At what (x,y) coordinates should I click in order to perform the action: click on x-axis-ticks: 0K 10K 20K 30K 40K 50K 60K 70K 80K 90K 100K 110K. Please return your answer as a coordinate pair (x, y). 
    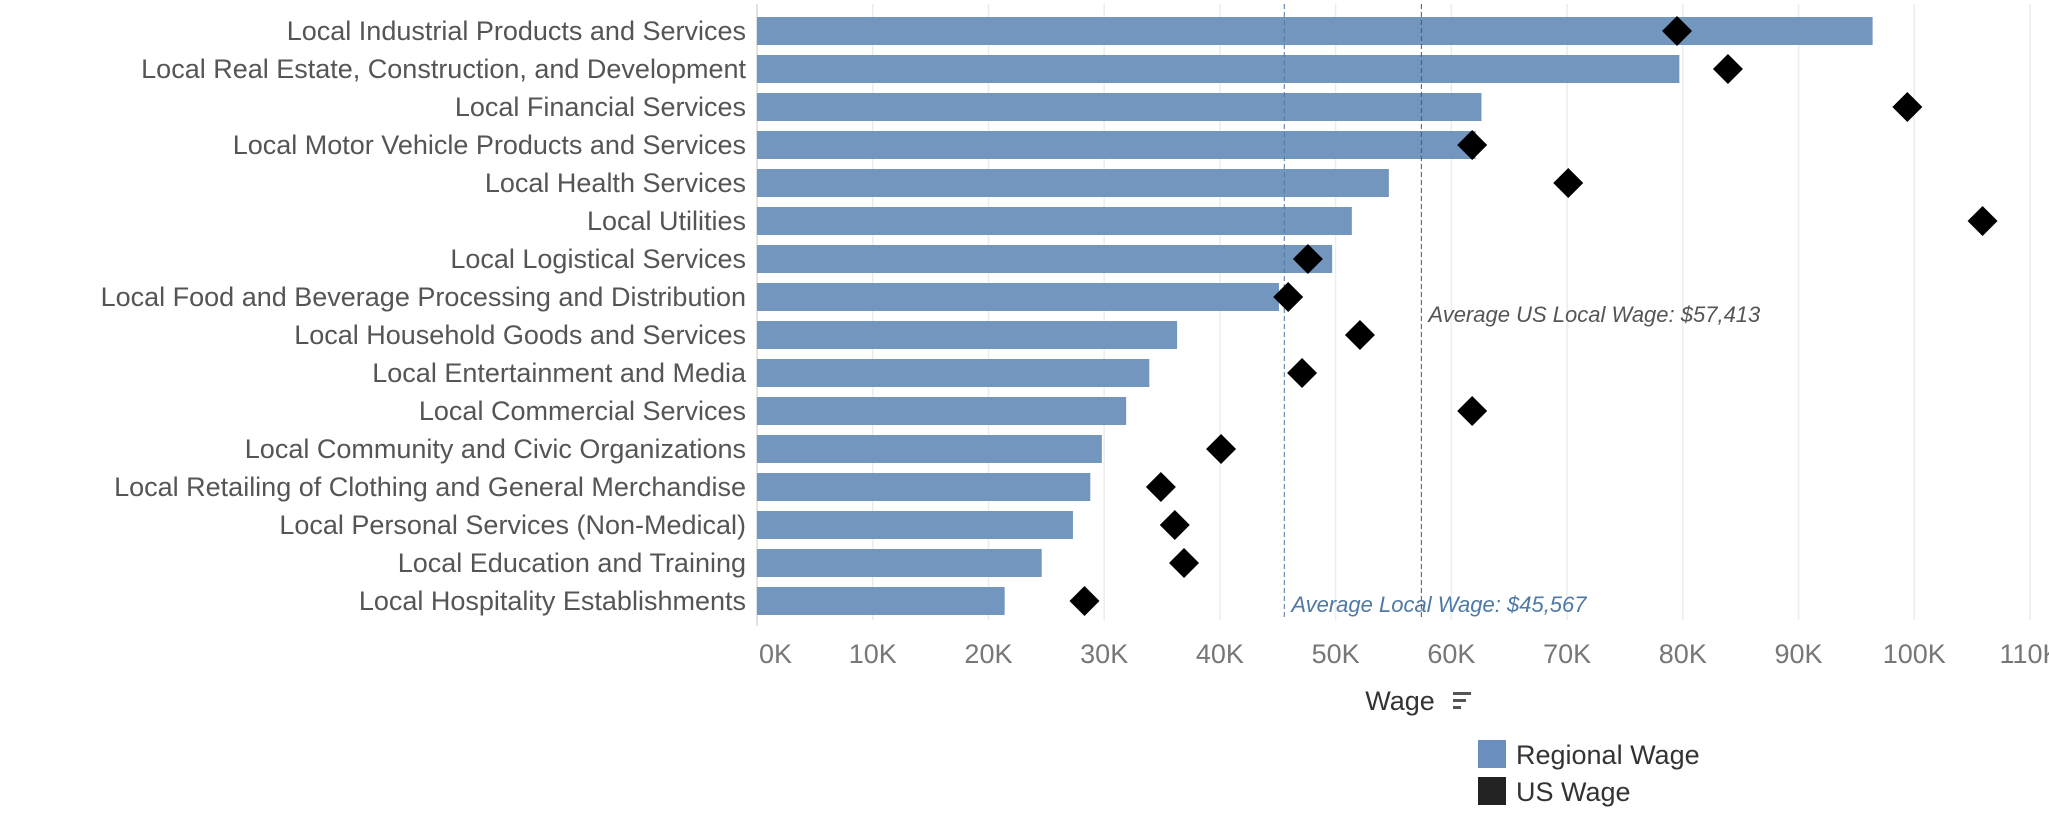
    Looking at the image, I should click on (1404, 654).